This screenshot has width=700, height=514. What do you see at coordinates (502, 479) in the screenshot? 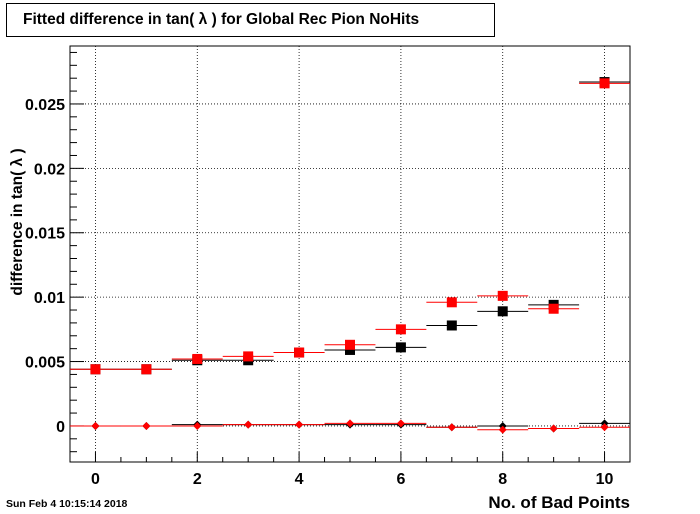
I see `x-tick-label: 8` at bounding box center [502, 479].